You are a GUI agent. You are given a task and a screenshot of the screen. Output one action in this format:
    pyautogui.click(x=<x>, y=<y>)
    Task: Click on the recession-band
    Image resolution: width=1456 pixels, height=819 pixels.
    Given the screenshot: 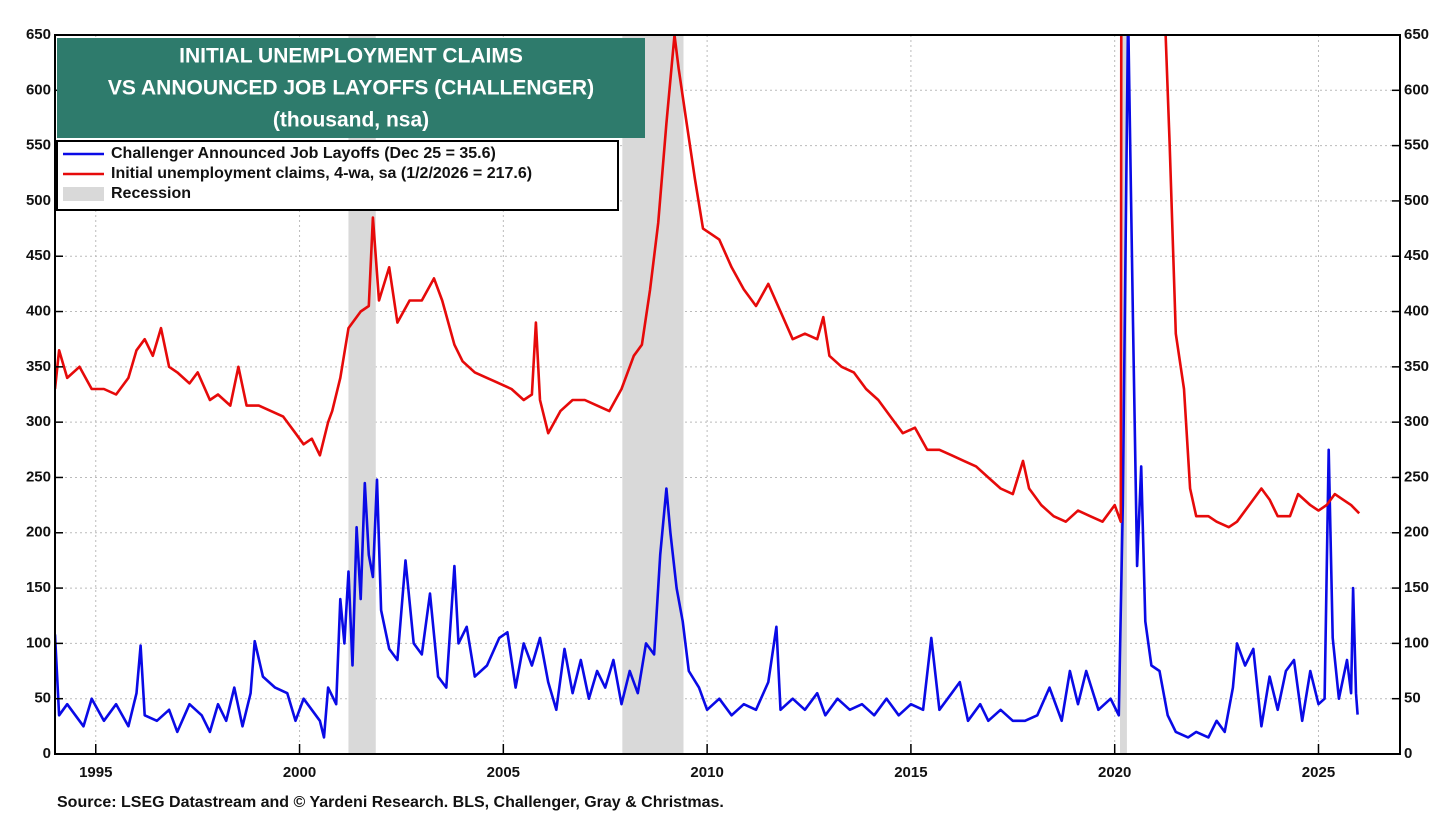 What is the action you would take?
    pyautogui.click(x=653, y=394)
    